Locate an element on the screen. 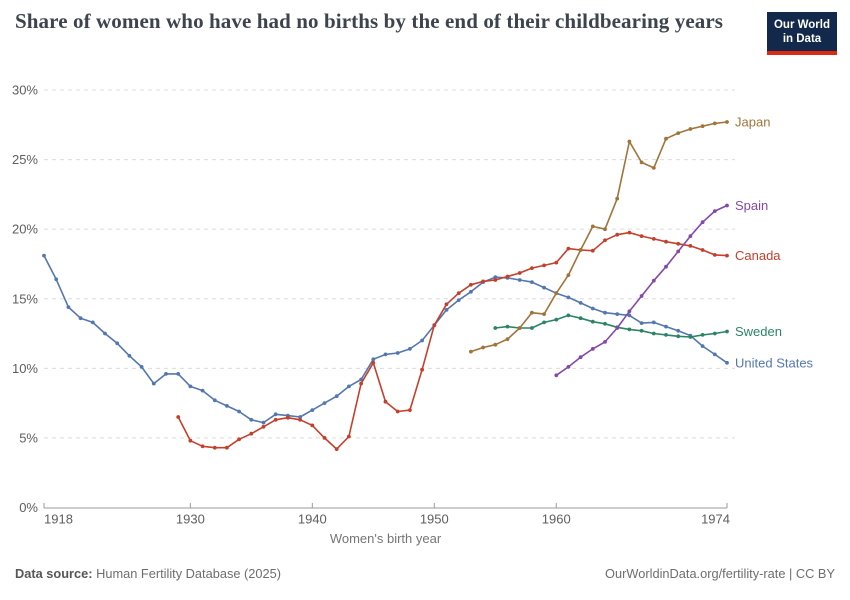  x-axis-tick-label: 1918 is located at coordinates (58, 519).